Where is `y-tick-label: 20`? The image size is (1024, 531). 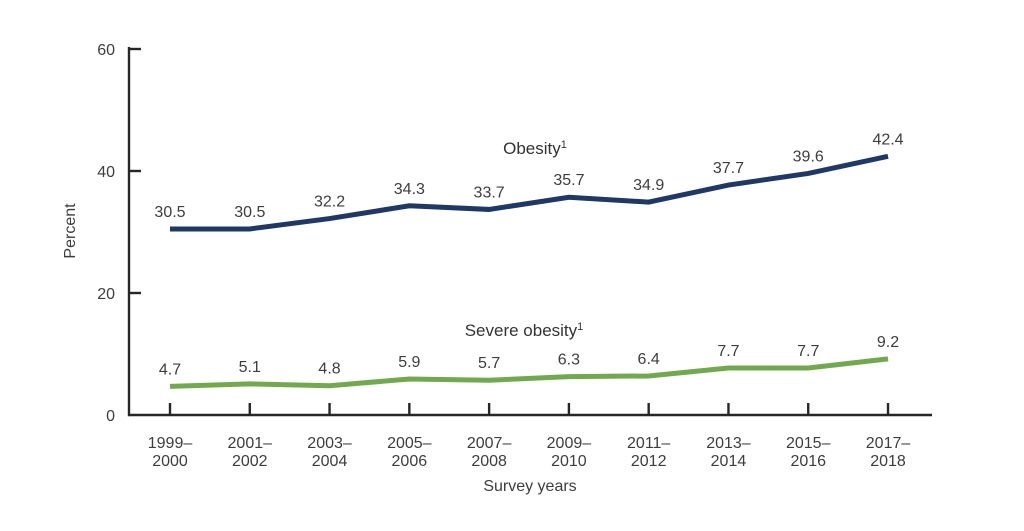 y-tick-label: 20 is located at coordinates (106, 294).